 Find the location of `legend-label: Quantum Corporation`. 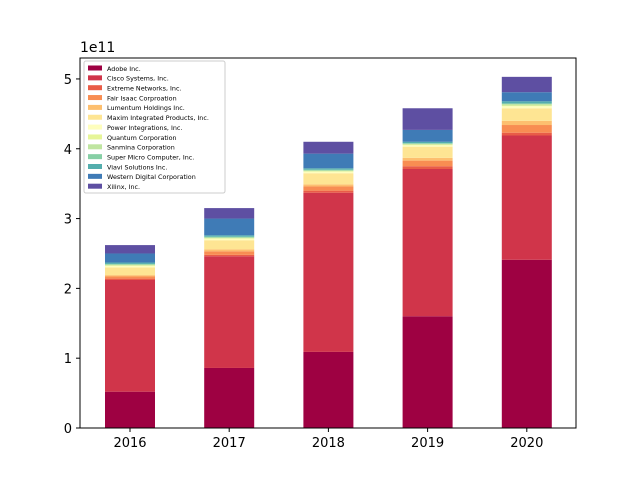

legend-label: Quantum Corporation is located at coordinates (142, 138).